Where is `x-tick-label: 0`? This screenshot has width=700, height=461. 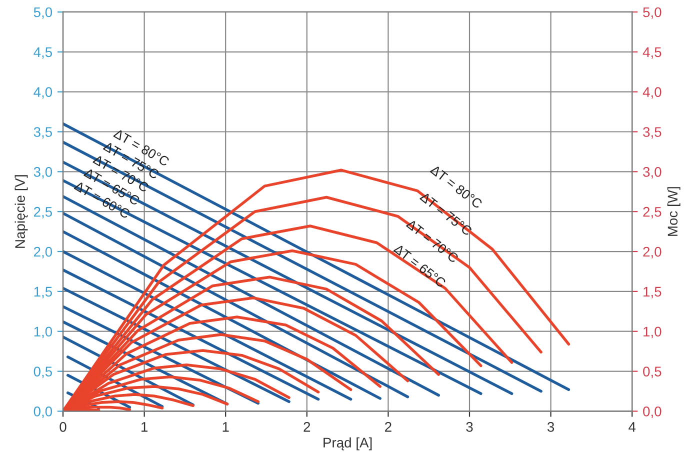 x-tick-label: 0 is located at coordinates (63, 427).